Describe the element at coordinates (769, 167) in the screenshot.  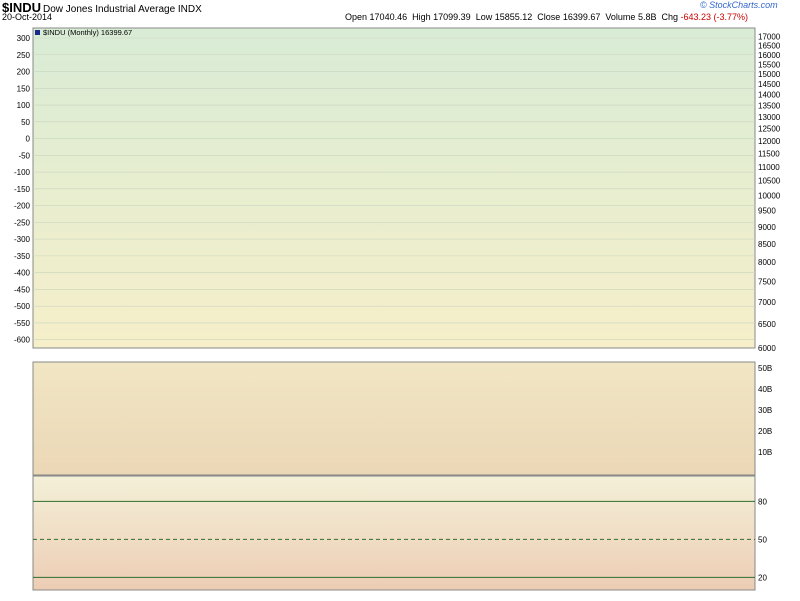
I see `right-axis-tick: 11000` at that location.